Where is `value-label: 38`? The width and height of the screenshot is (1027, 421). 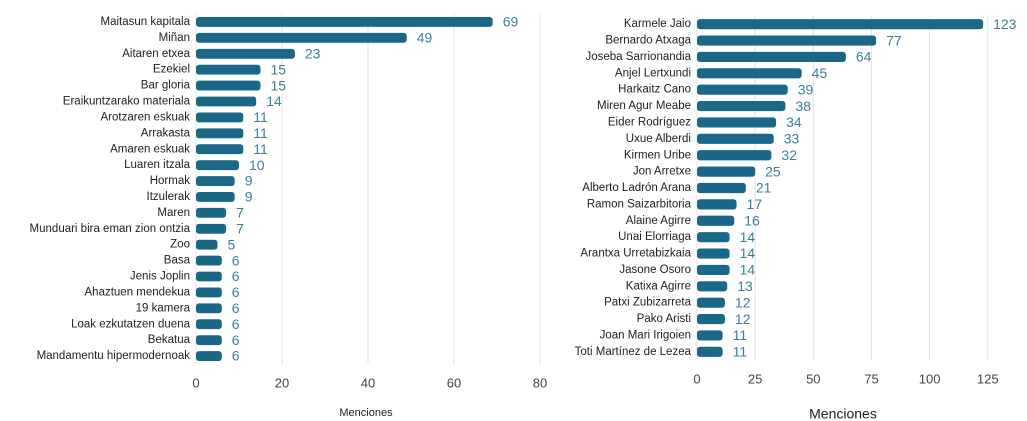
value-label: 38 is located at coordinates (803, 106).